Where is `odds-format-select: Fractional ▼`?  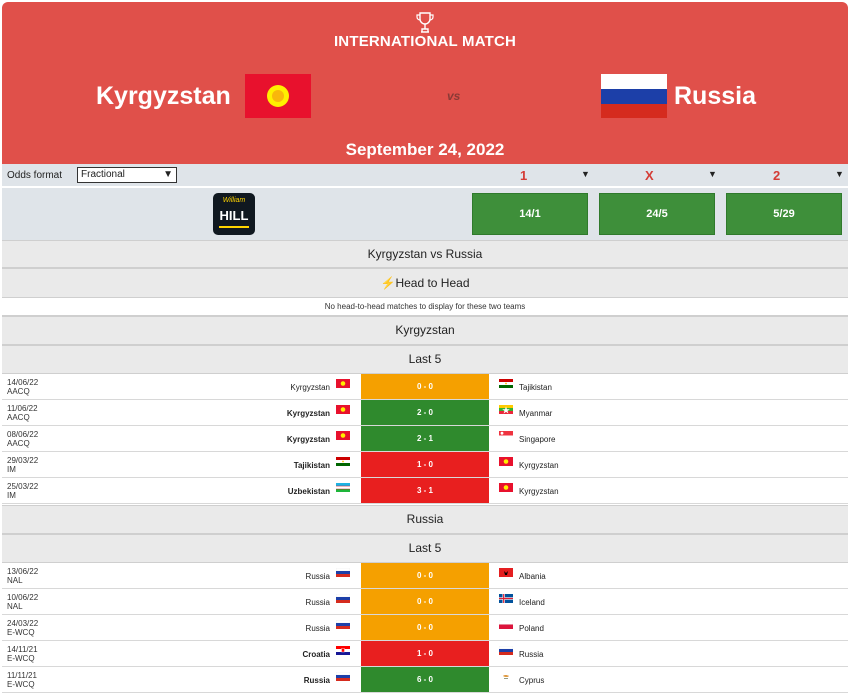
odds-format-select: Fractional ▼ is located at coordinates (127, 175).